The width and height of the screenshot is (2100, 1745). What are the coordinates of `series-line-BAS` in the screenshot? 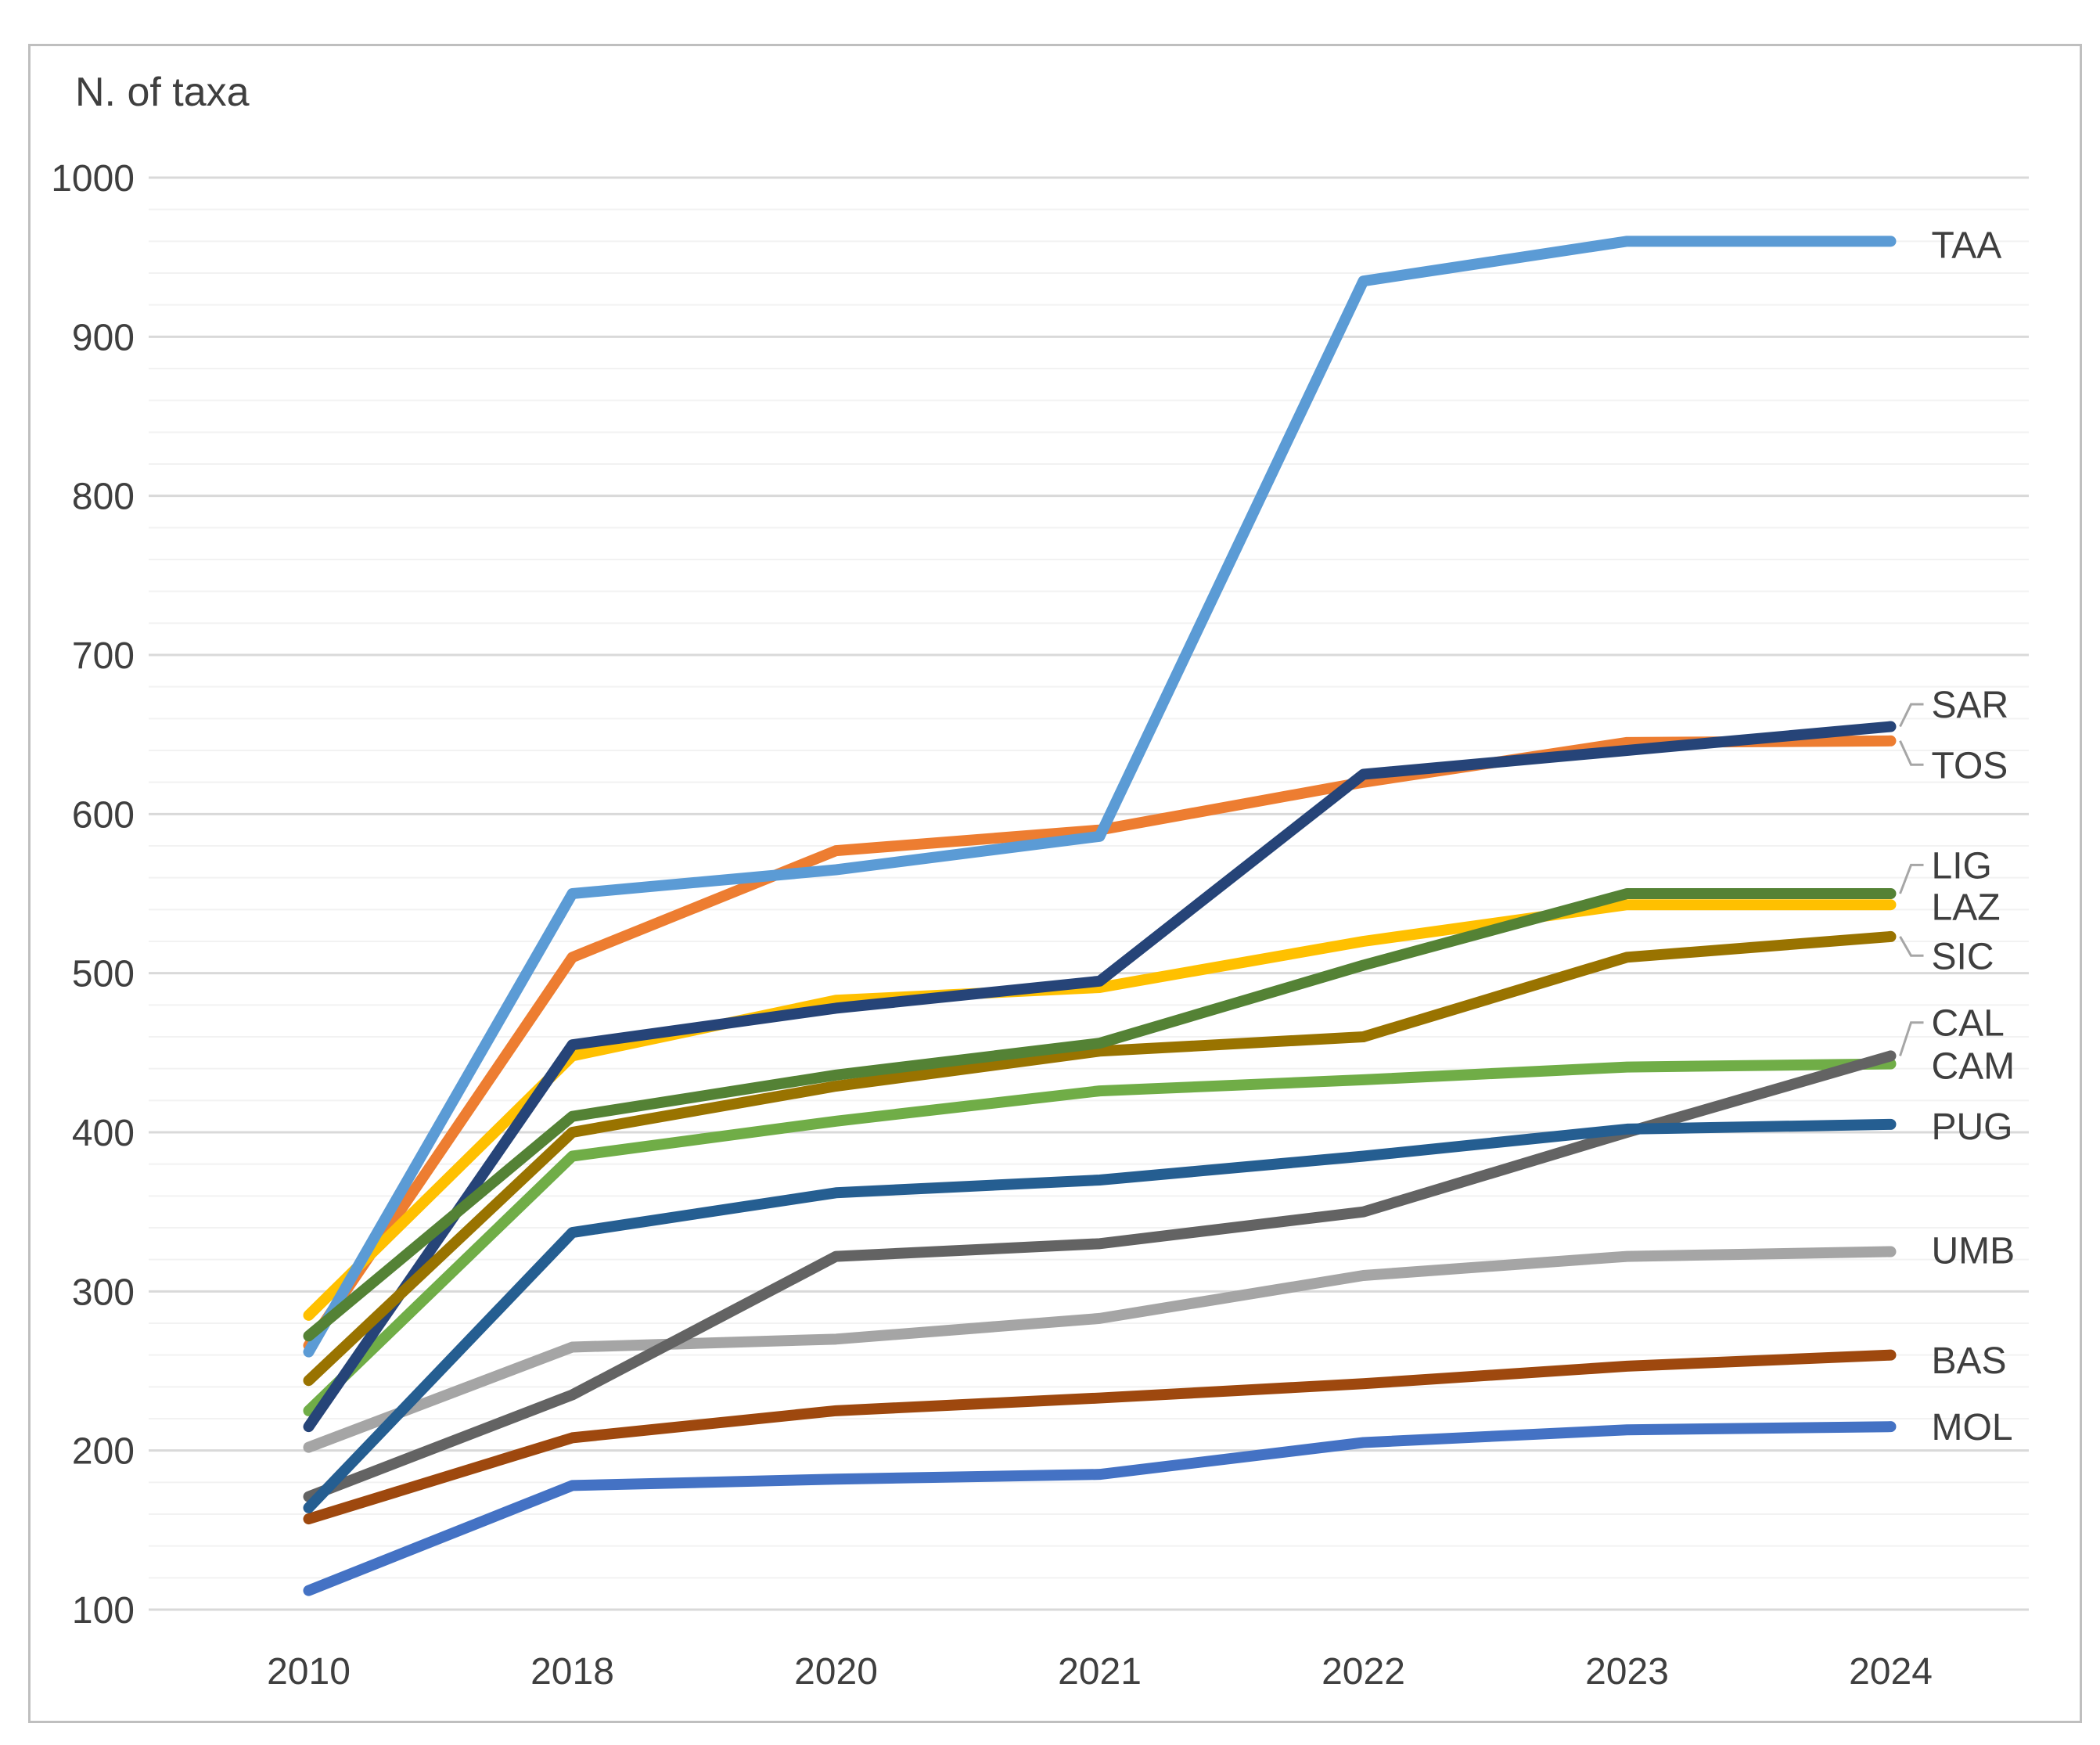 It's located at (1100, 1437).